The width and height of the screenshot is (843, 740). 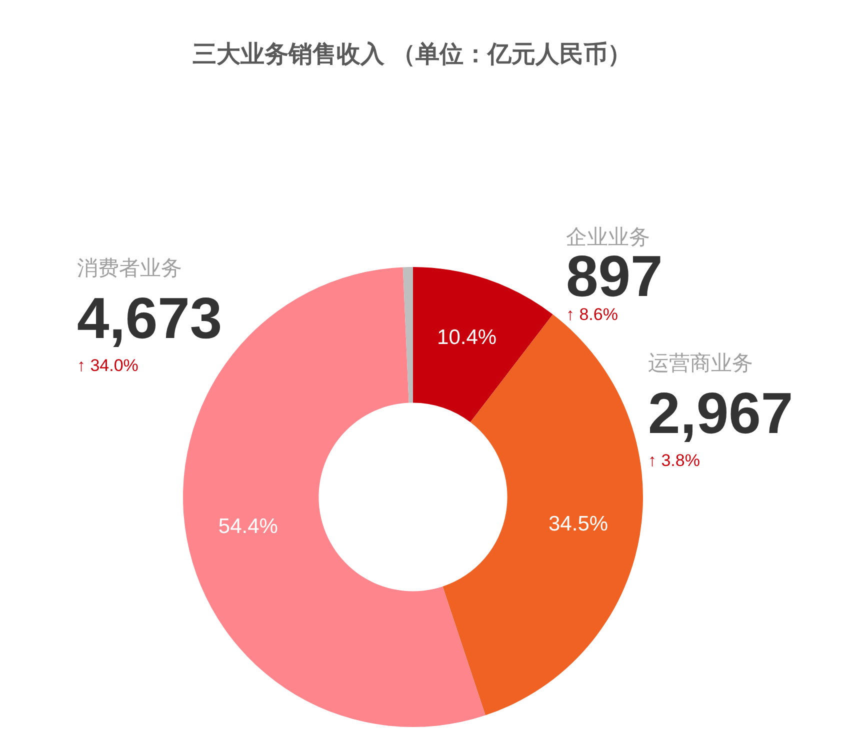 What do you see at coordinates (674, 460) in the screenshot?
I see `text: ↑ 3.8%` at bounding box center [674, 460].